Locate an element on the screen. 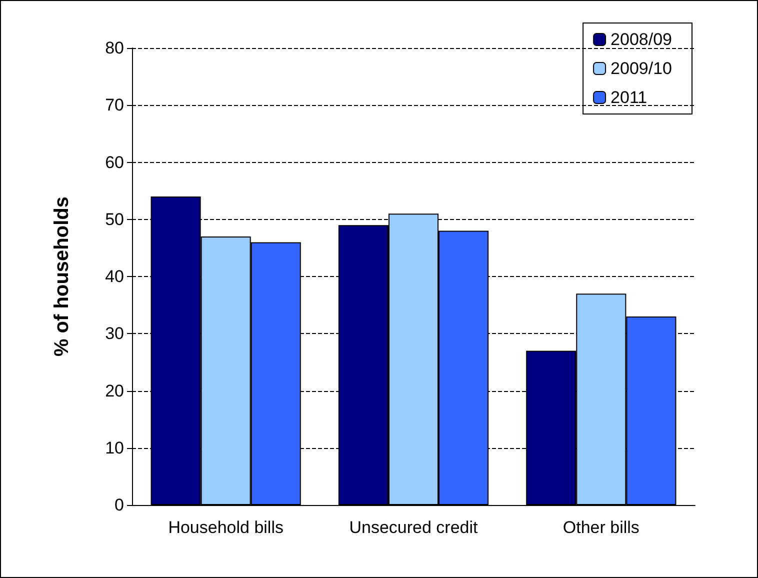  y-tick-label: 70 is located at coordinates (114, 105).